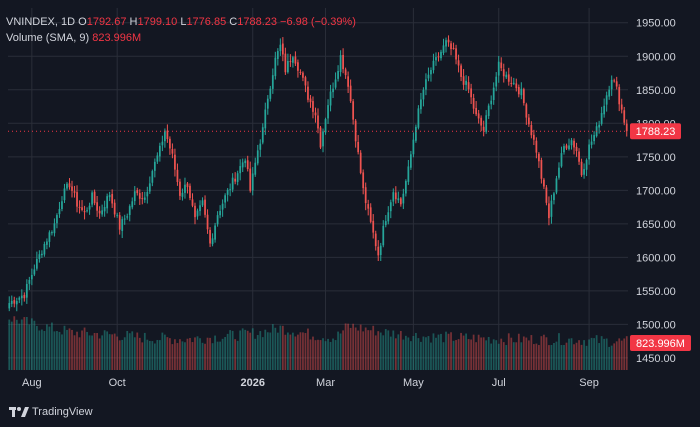 The width and height of the screenshot is (700, 427). I want to click on brand-footer: TradingView, so click(51, 412).